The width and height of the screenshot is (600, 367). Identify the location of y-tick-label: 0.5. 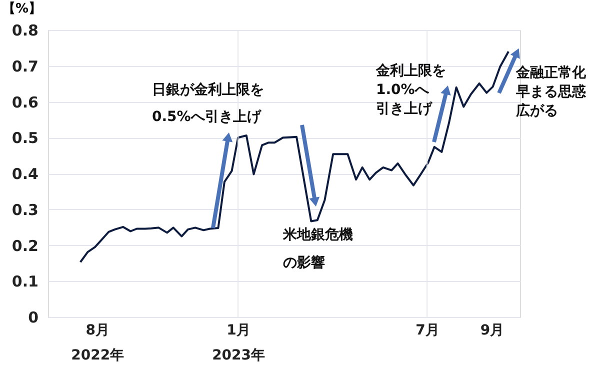
(25, 138).